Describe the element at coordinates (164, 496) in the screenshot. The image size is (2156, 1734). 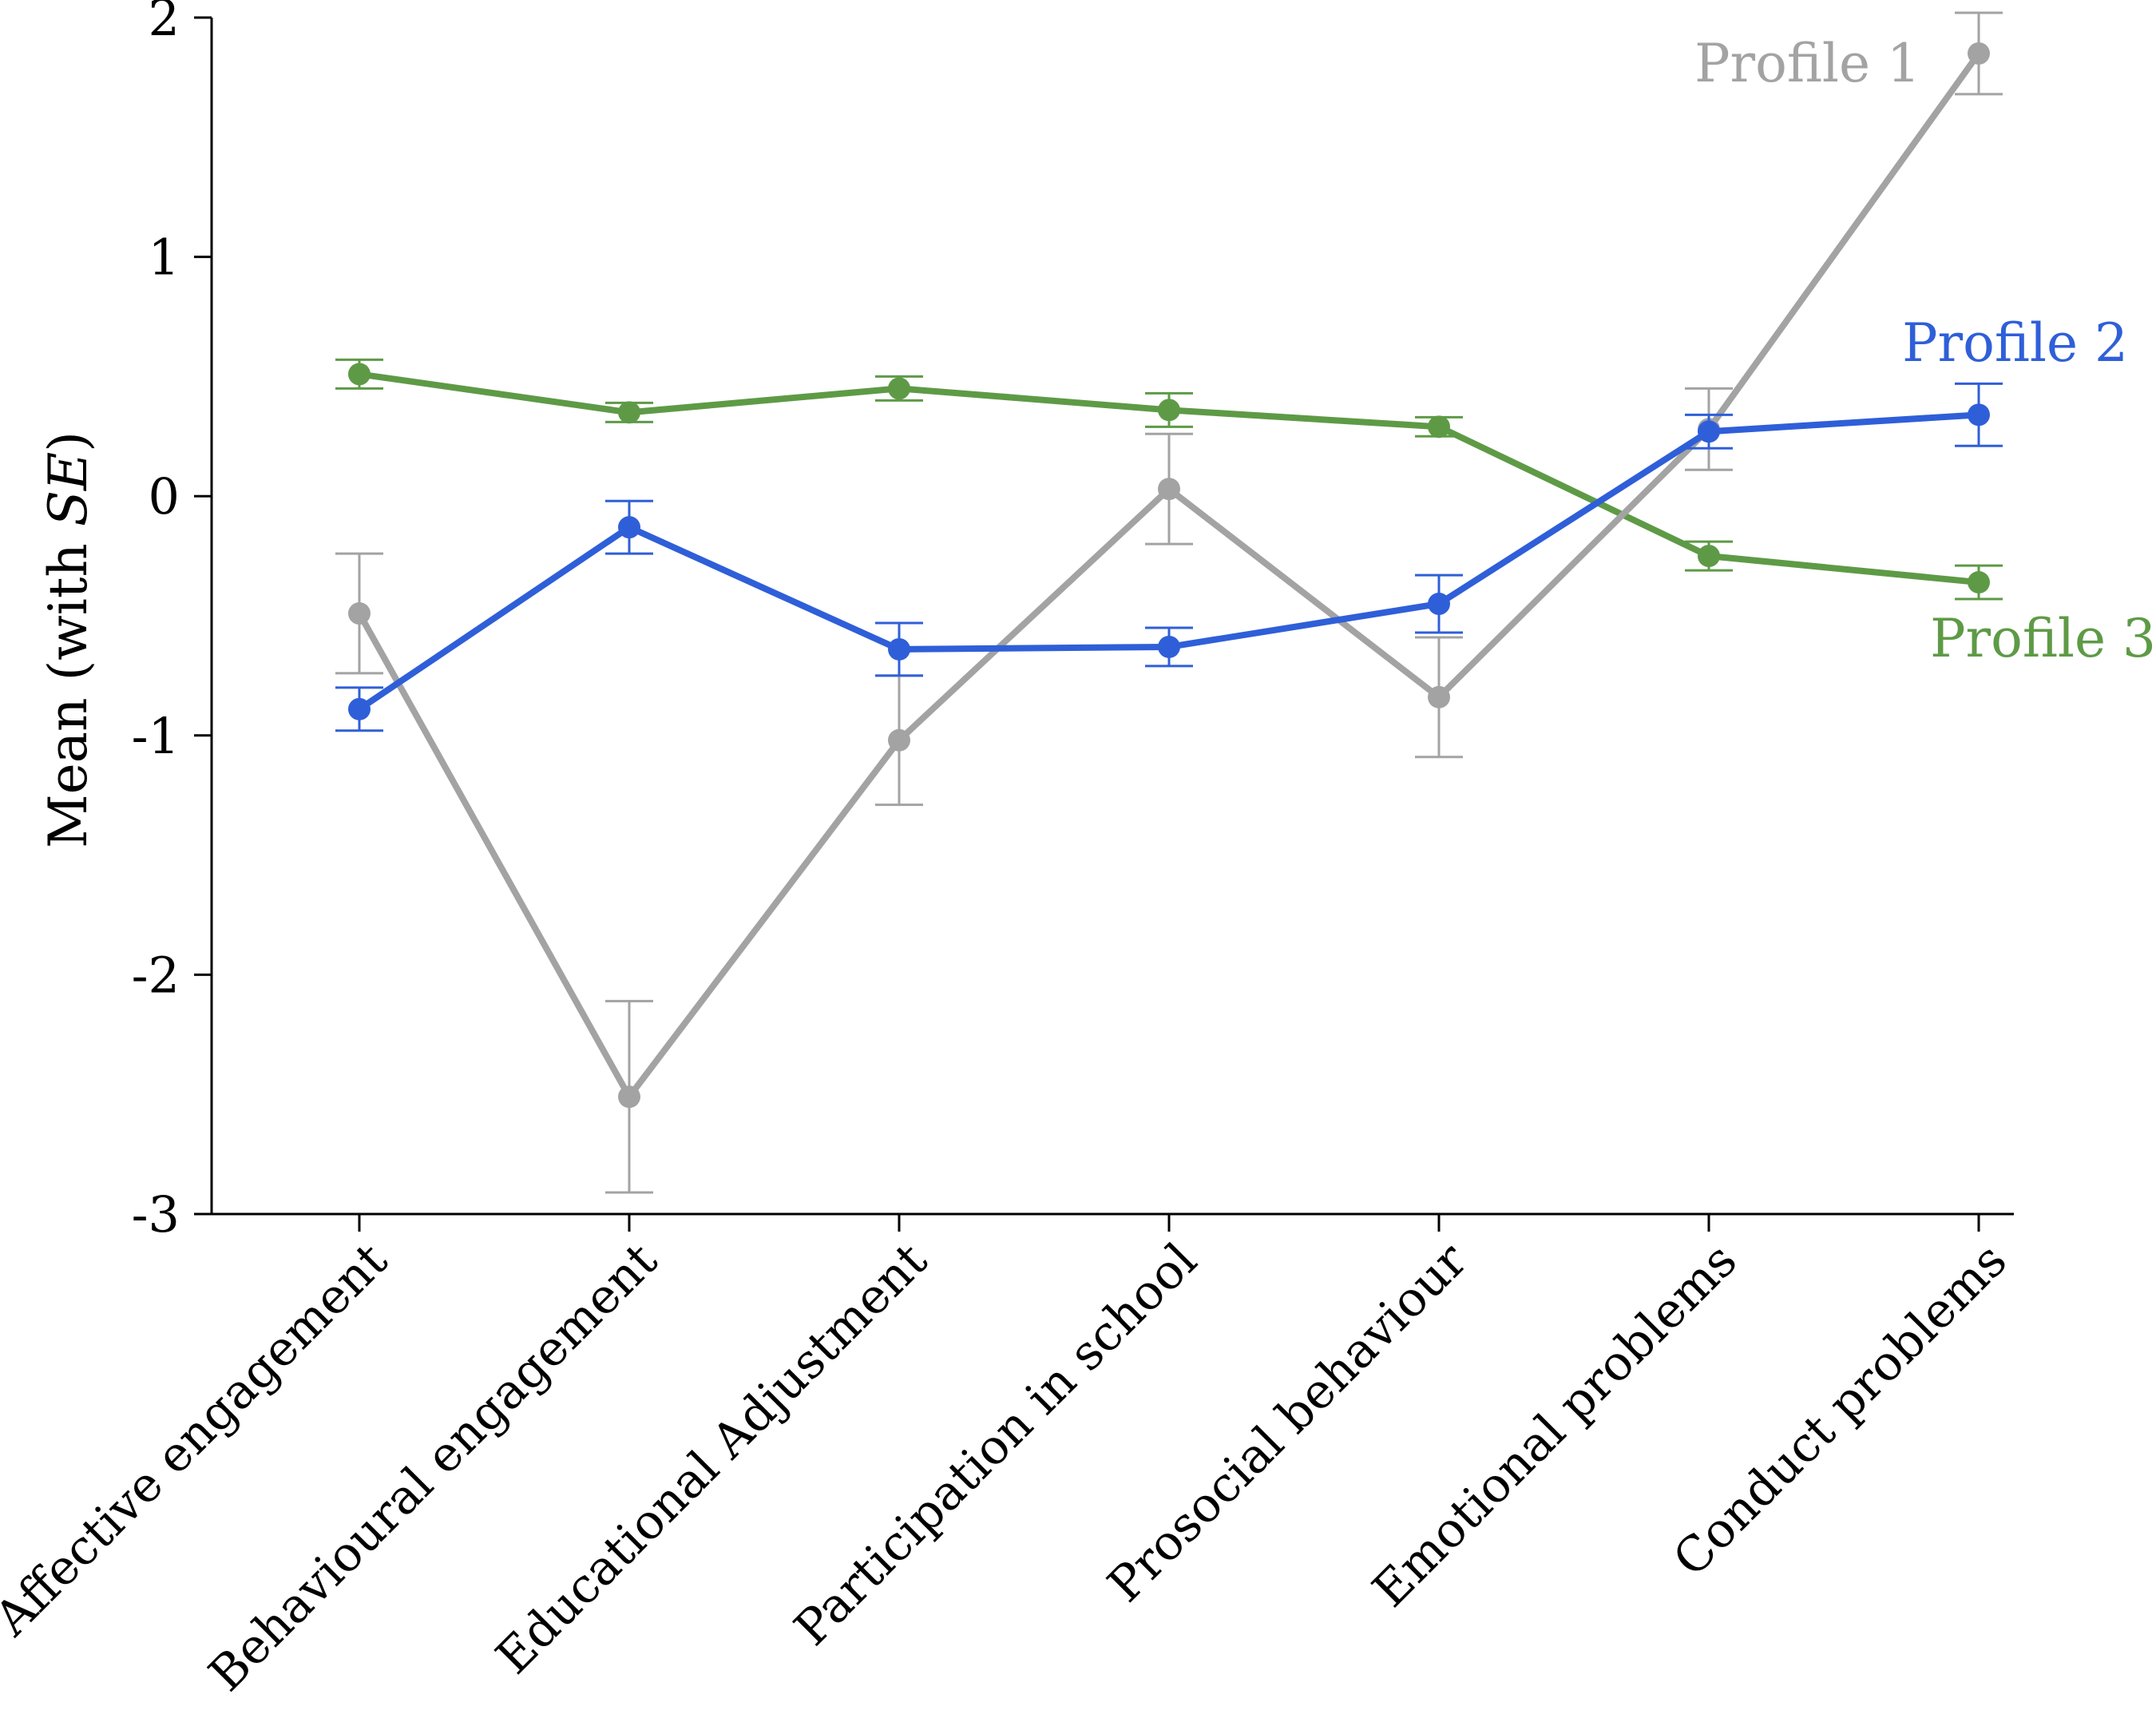
I see `y-tick-label: 0` at that location.